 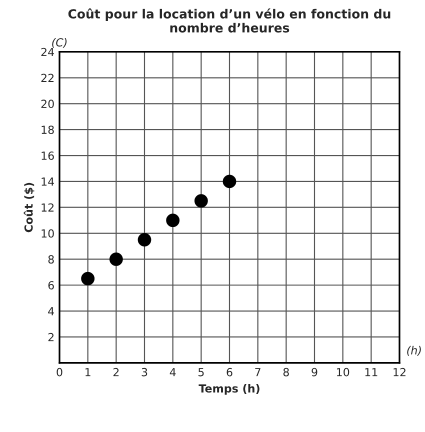 What do you see at coordinates (51, 311) in the screenshot?
I see `y-tick-label: 4` at bounding box center [51, 311].